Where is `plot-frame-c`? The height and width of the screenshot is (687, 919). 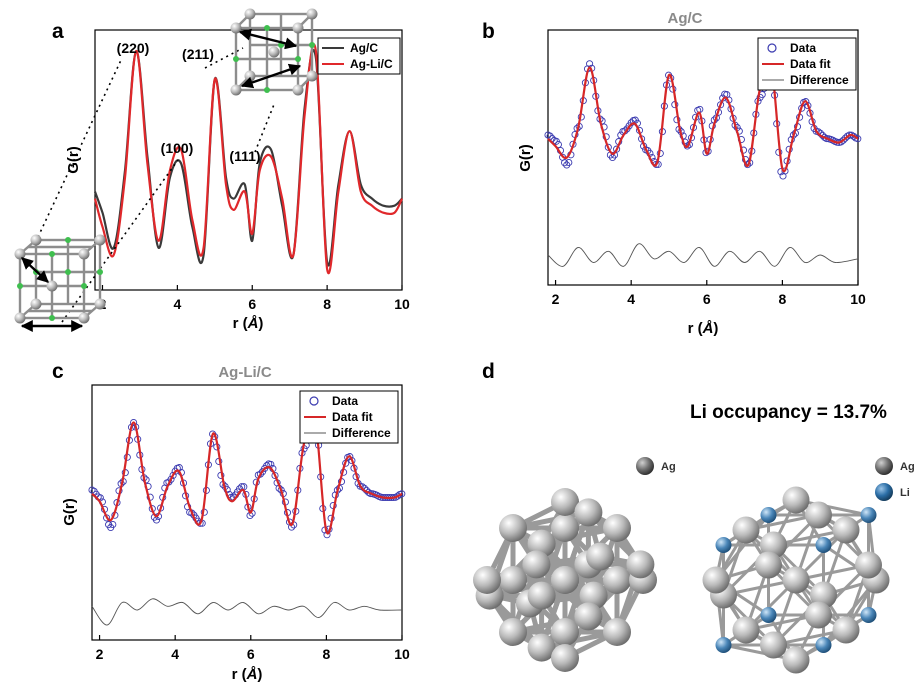
plot-frame-c is located at coordinates (247, 512).